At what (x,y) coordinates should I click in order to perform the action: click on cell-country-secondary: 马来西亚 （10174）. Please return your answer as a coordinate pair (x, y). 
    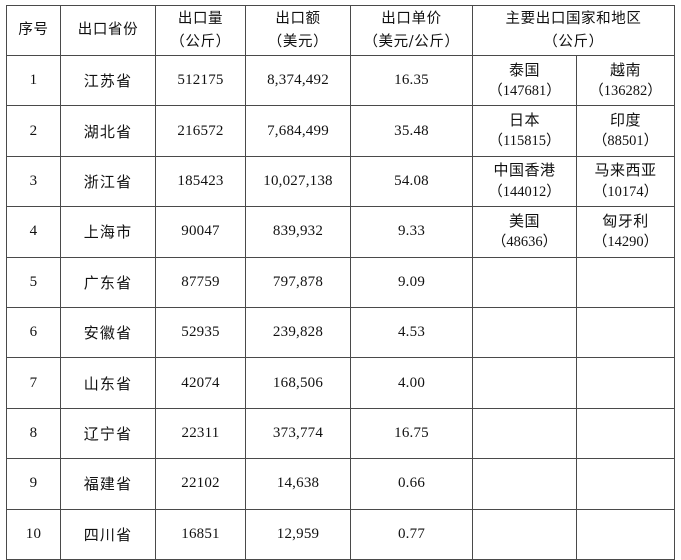
    Looking at the image, I should click on (625, 181).